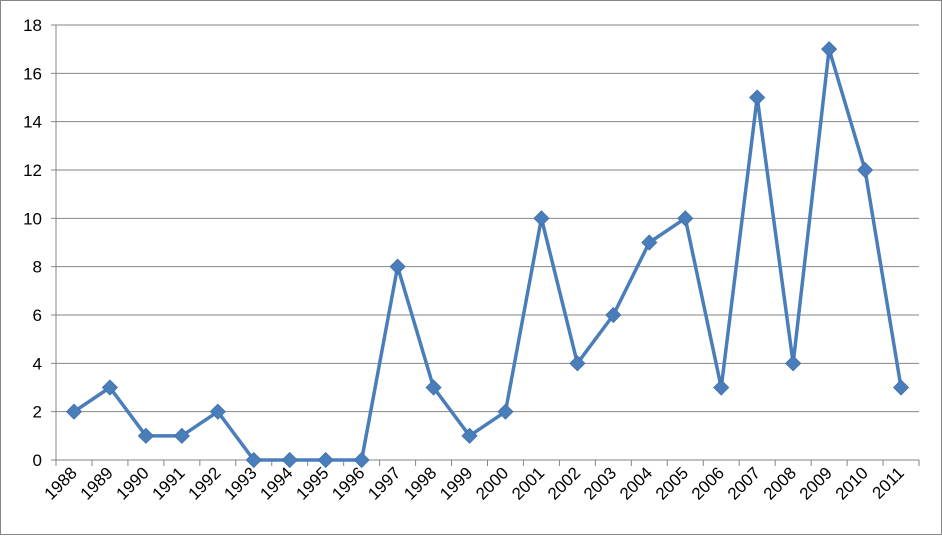 This screenshot has width=942, height=539. What do you see at coordinates (672, 483) in the screenshot?
I see `x-tick-label: 2005` at bounding box center [672, 483].